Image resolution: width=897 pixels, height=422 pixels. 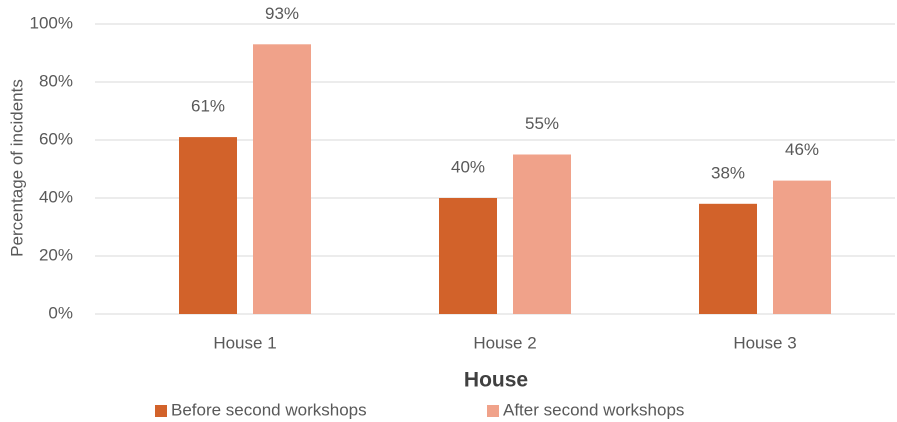 I want to click on y-tick-label: 80%, so click(x=56, y=80).